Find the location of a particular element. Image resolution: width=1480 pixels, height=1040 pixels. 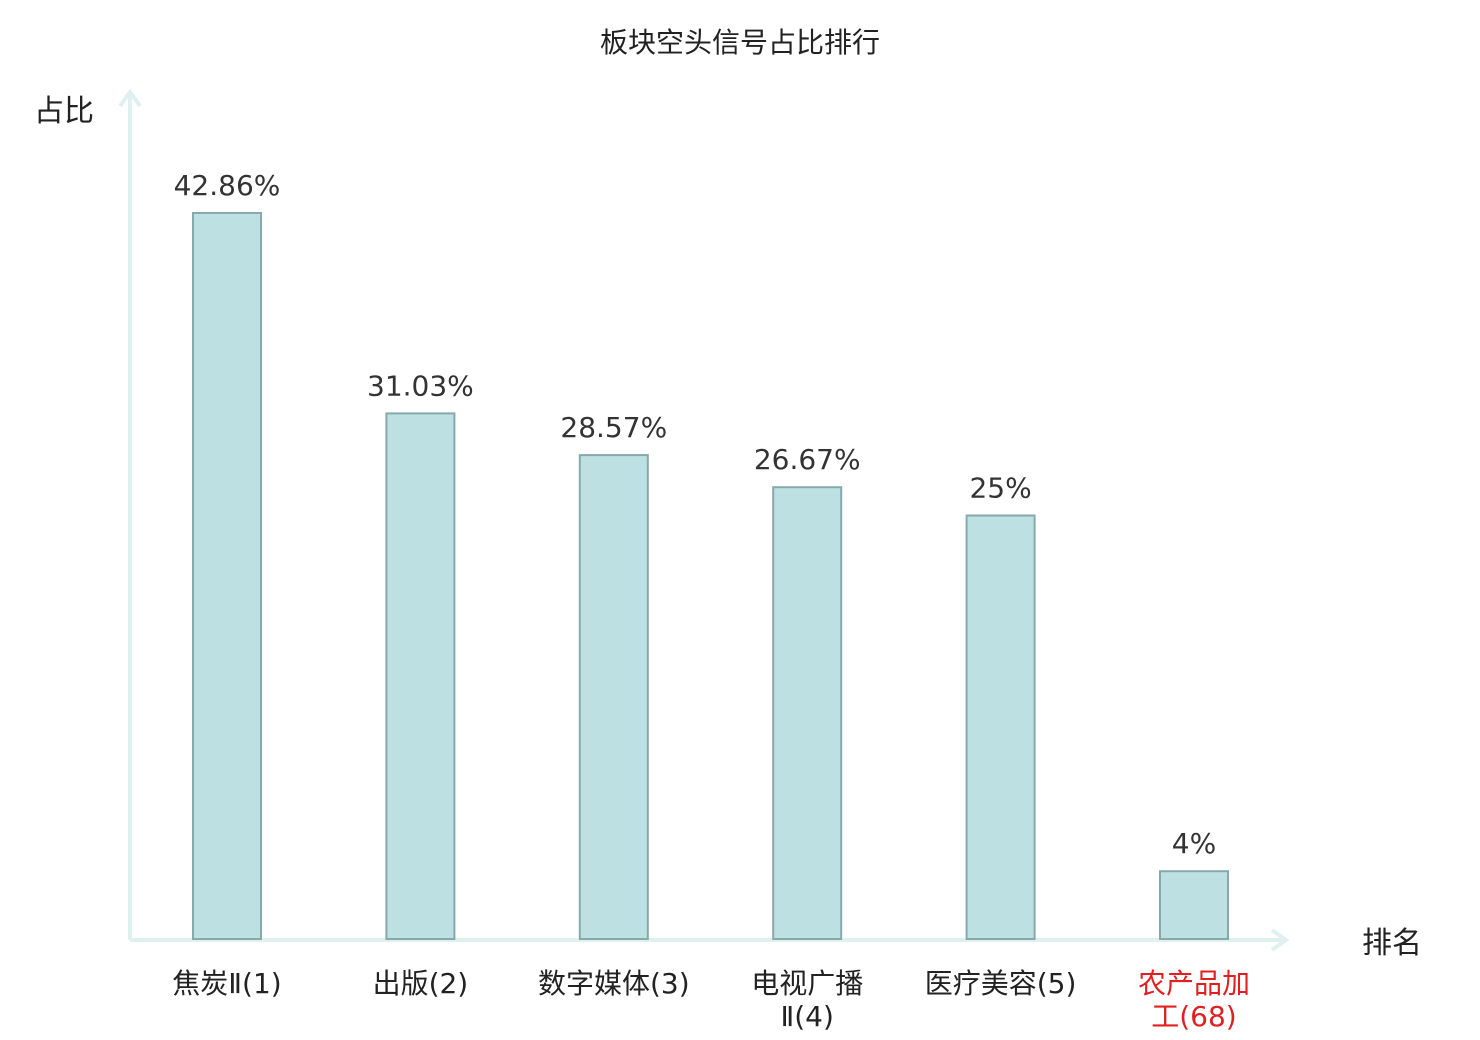

category-label-line: 医疗美容(5) is located at coordinates (1001, 983).